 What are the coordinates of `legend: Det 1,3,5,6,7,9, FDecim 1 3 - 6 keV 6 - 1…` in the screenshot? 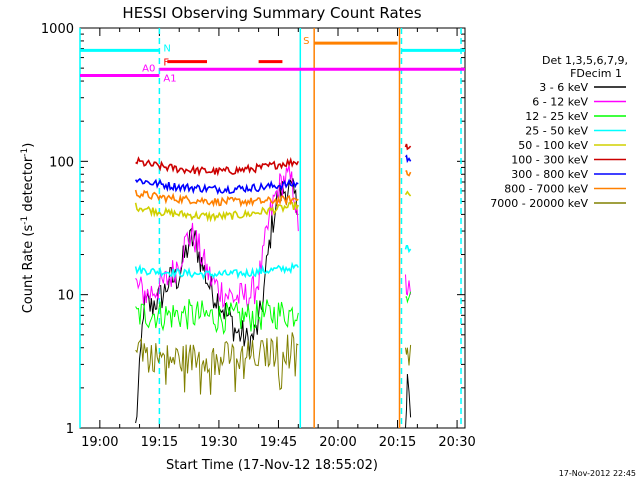 It's located at (559, 132).